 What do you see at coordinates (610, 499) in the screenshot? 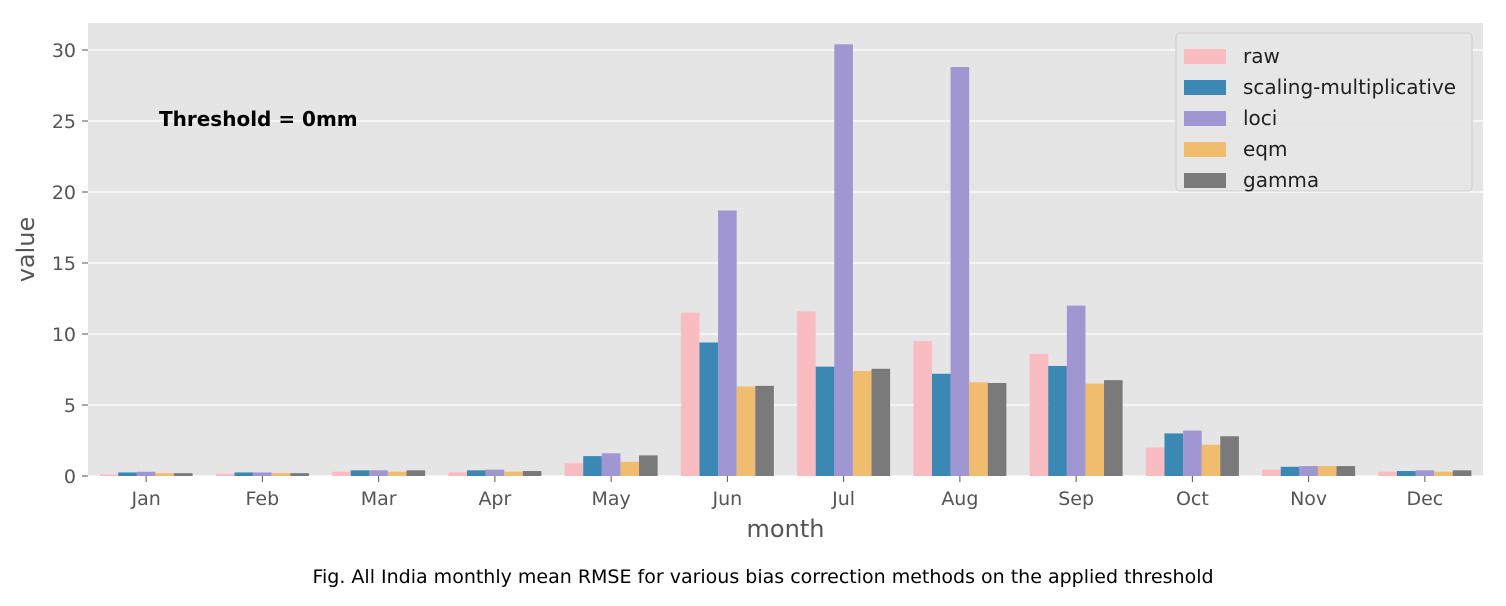
I see `x-tick-label: May` at bounding box center [610, 499].